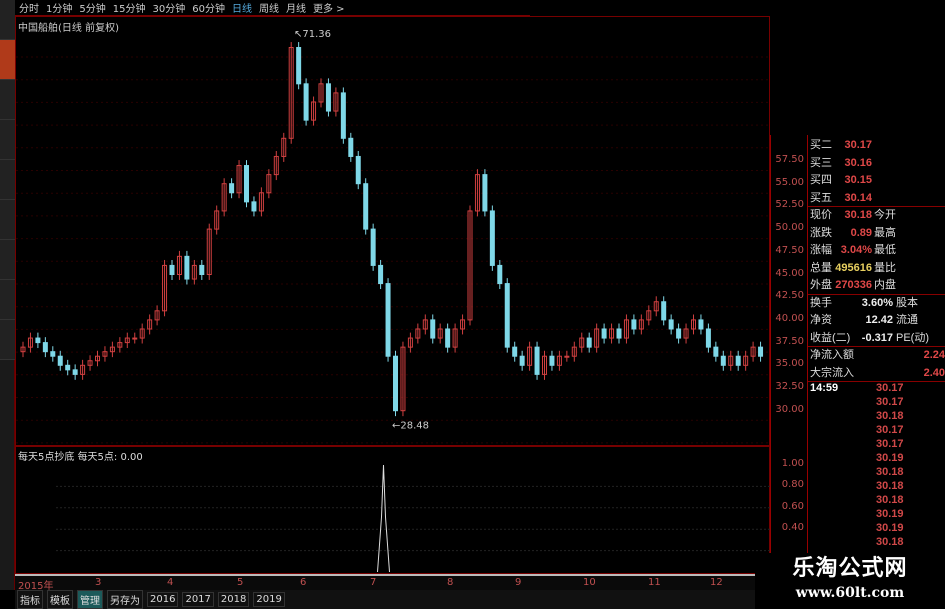 Image resolution: width=945 pixels, height=609 pixels. Describe the element at coordinates (858, 145) in the screenshot. I see `quote-value: 30.17` at that location.